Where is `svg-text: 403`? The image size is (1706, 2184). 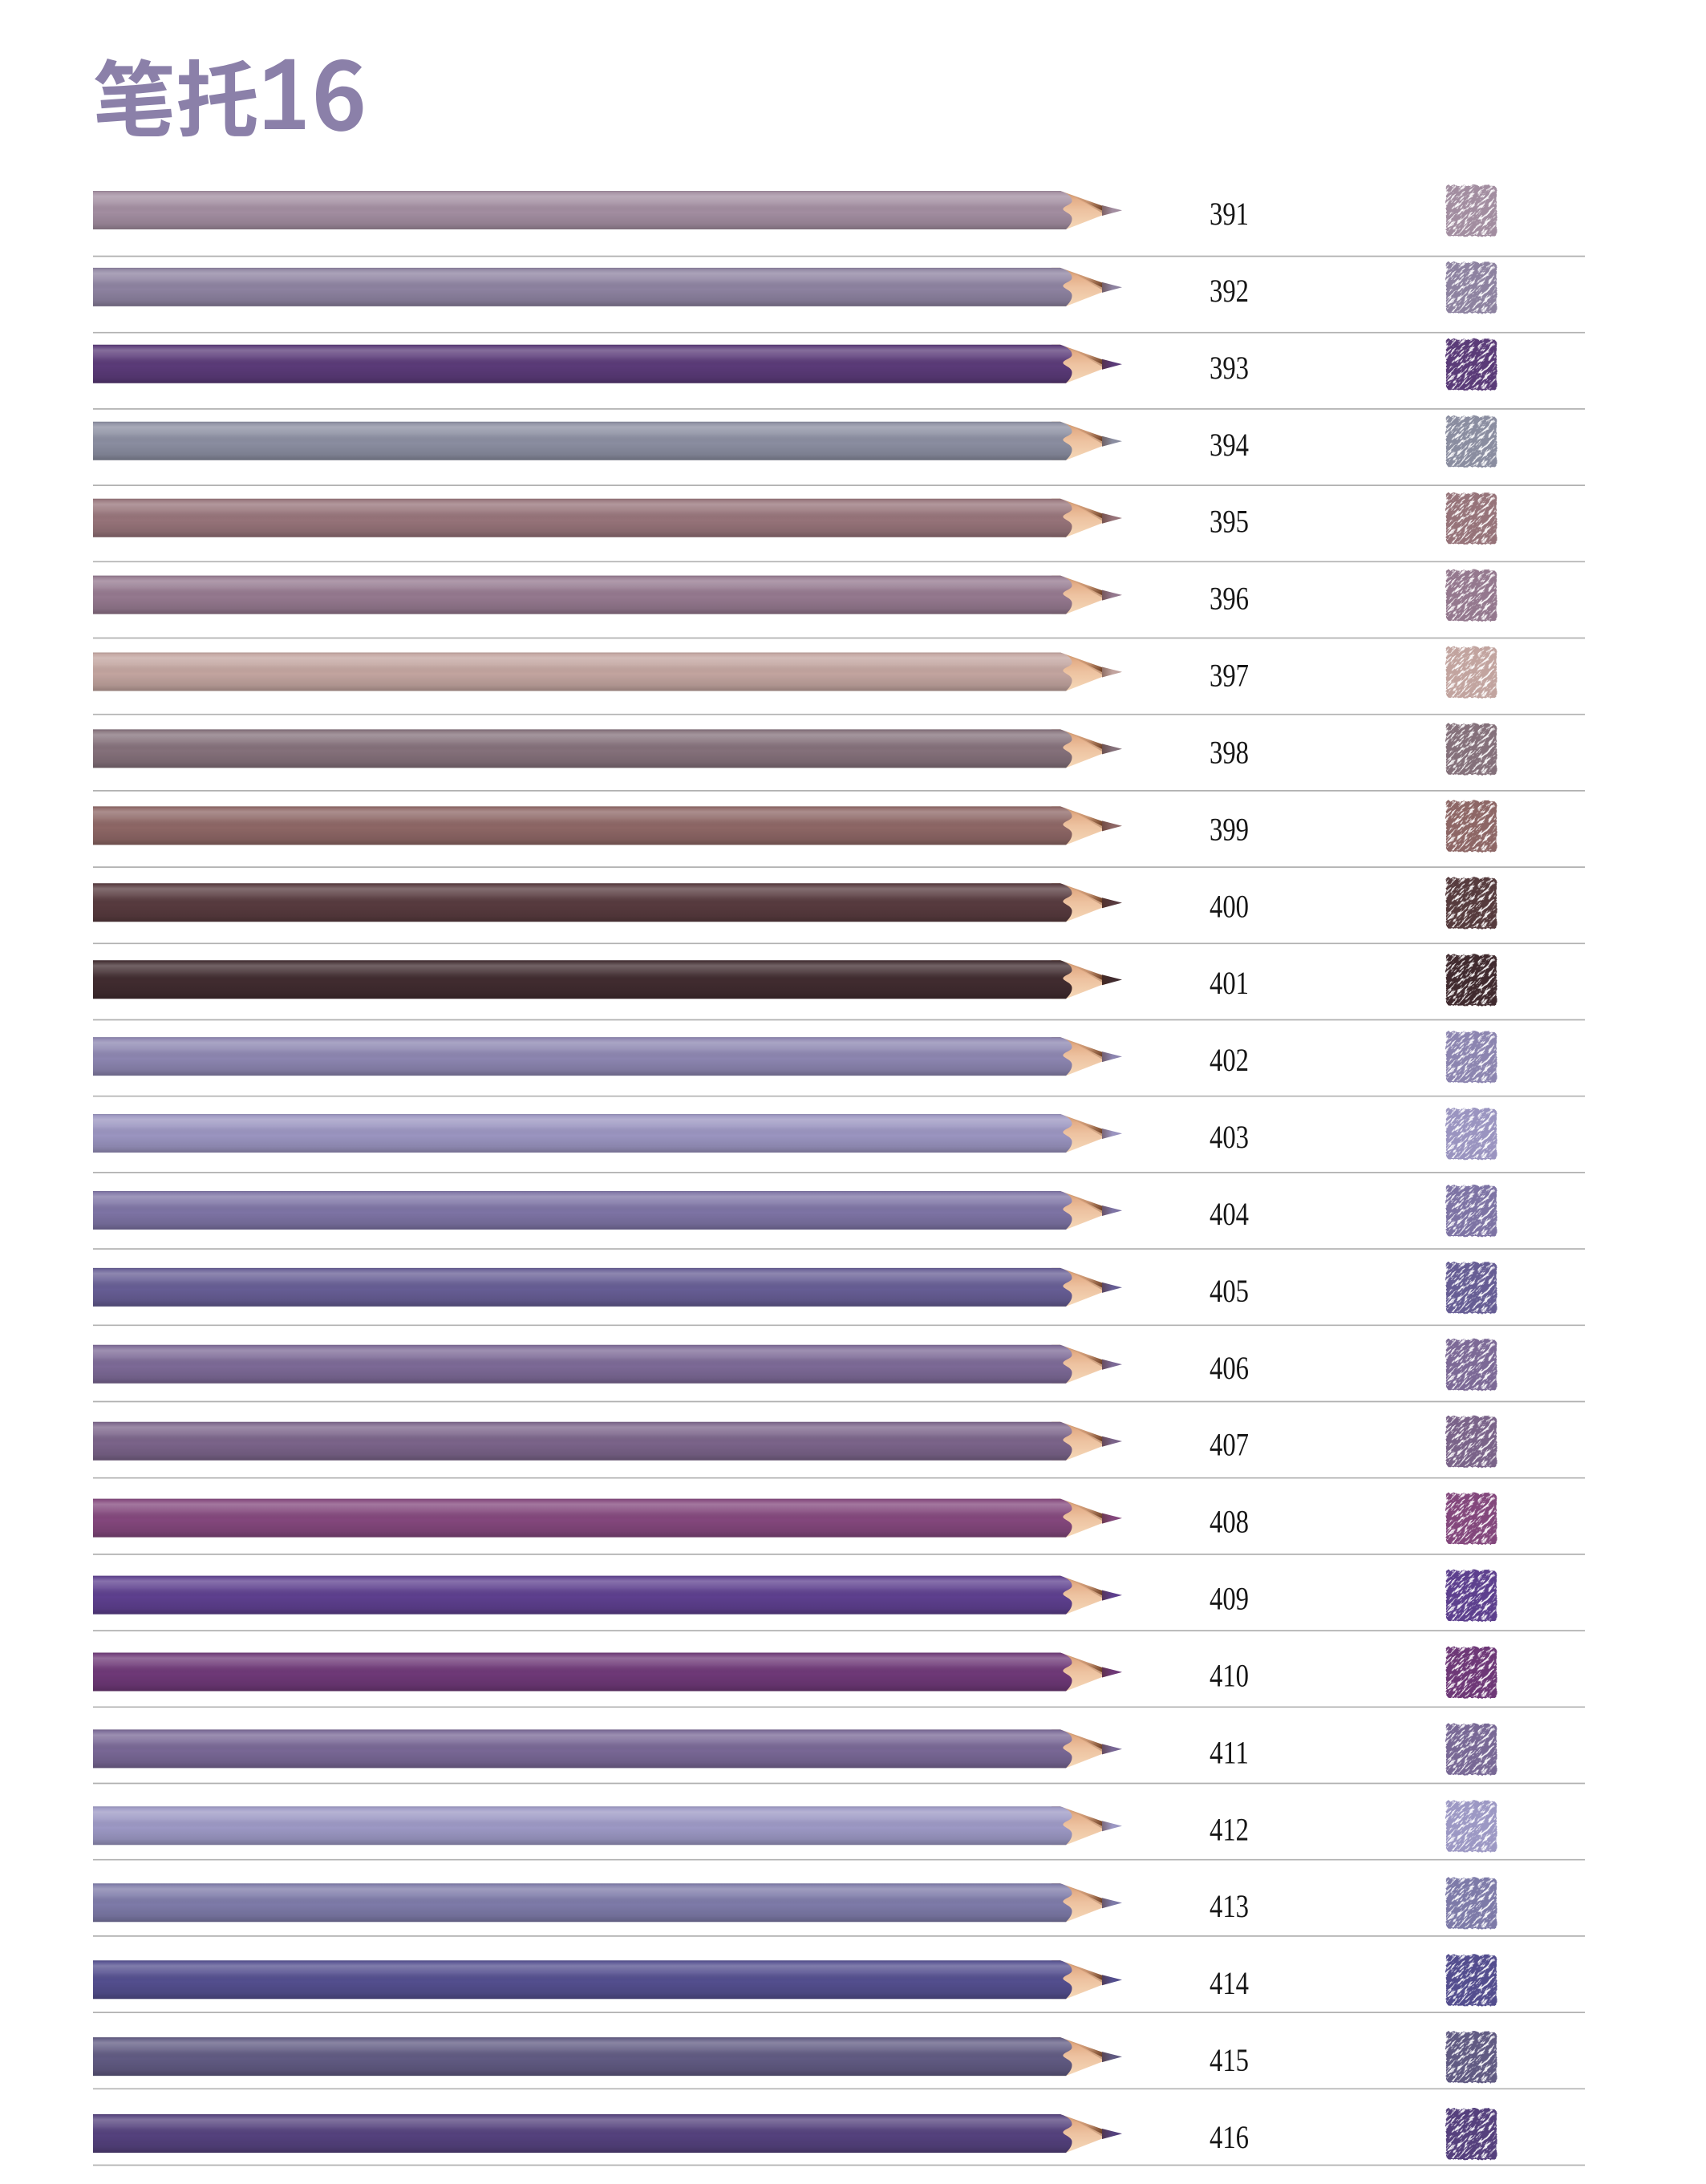
svg-text: 403 is located at coordinates (1229, 1137).